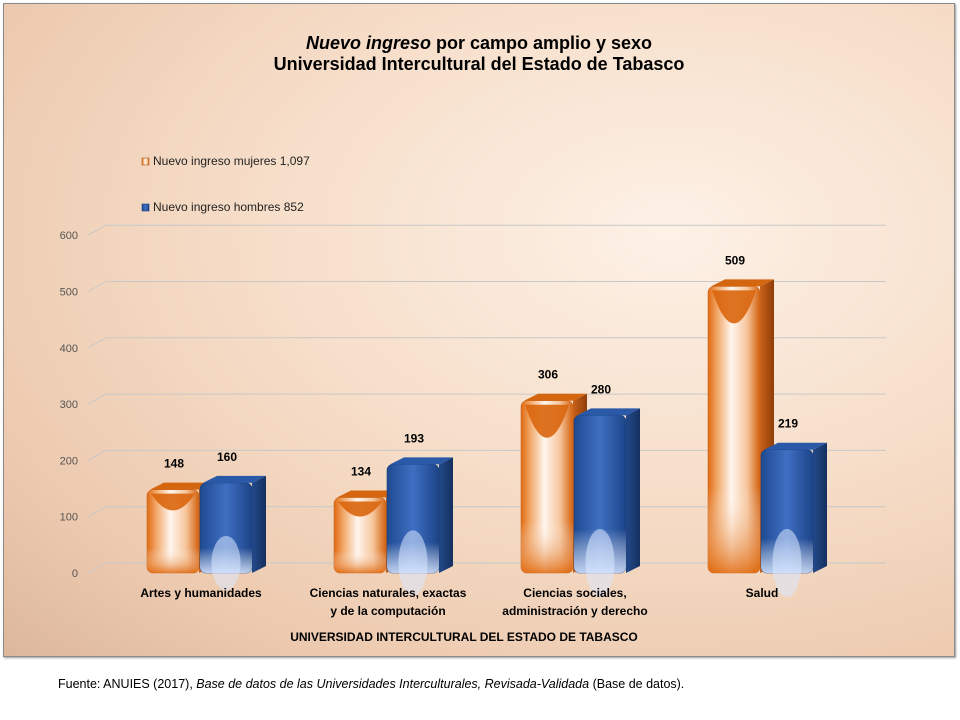 Image resolution: width=960 pixels, height=720 pixels. I want to click on data-label: 134, so click(361, 472).